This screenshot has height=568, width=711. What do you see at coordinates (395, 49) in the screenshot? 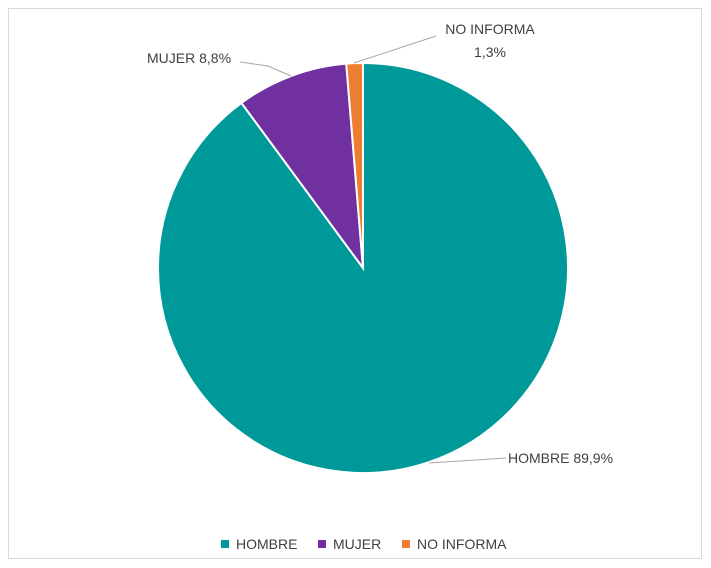
I see `leader-line-no-informa` at bounding box center [395, 49].